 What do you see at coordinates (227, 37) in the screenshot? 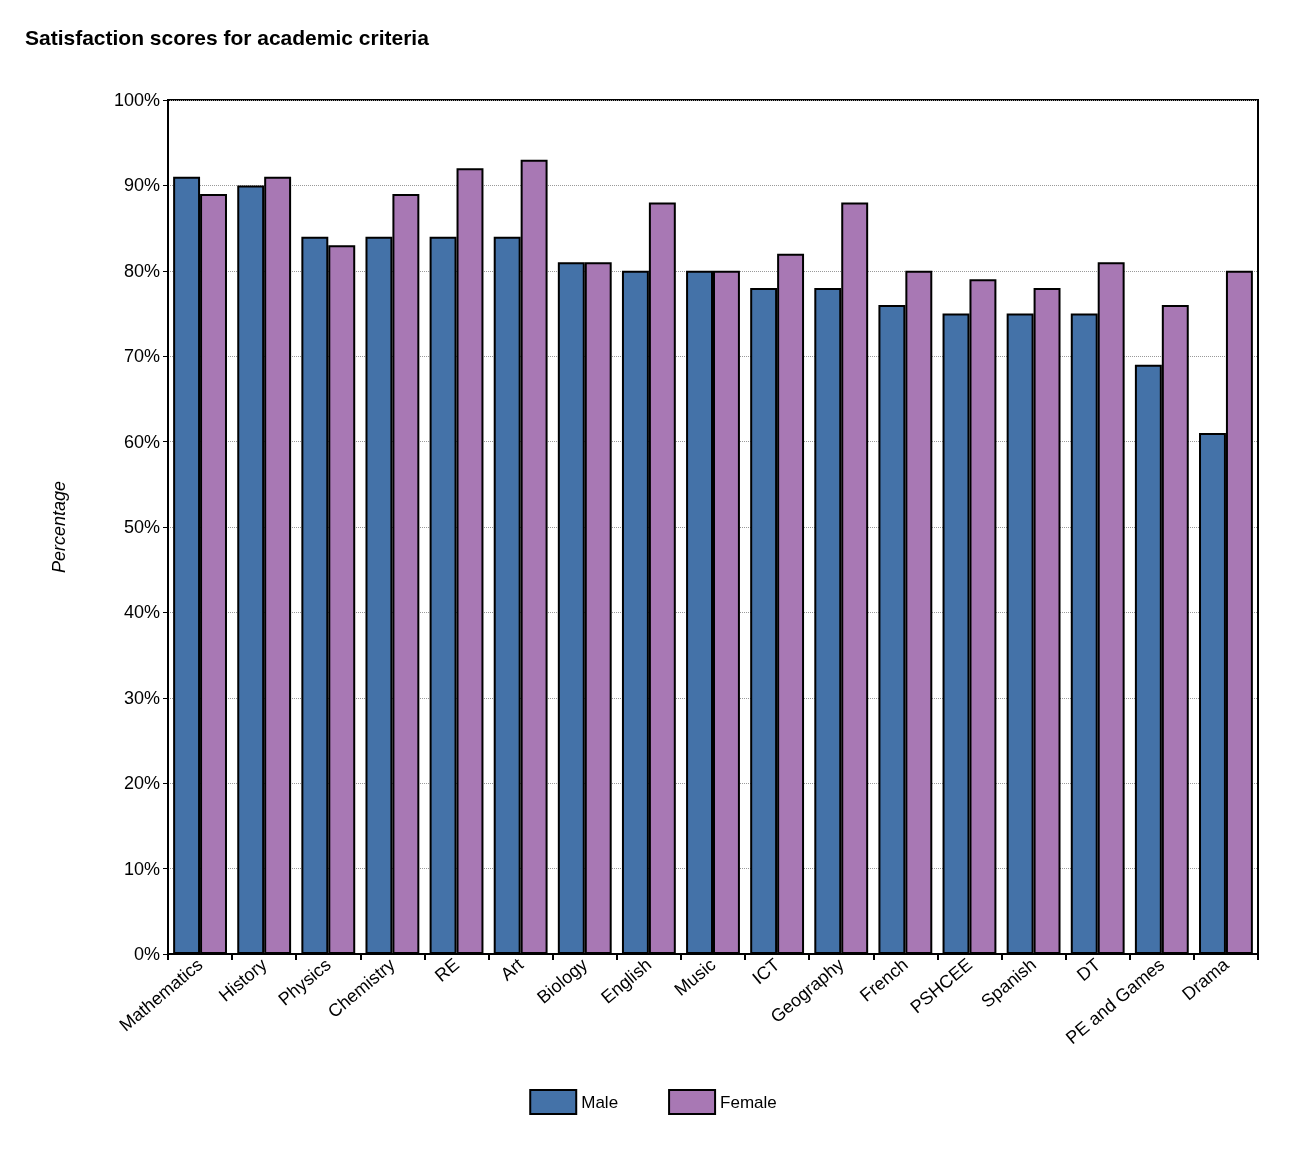
I see `chart-title: Satisfaction scores for academic criteria` at bounding box center [227, 37].